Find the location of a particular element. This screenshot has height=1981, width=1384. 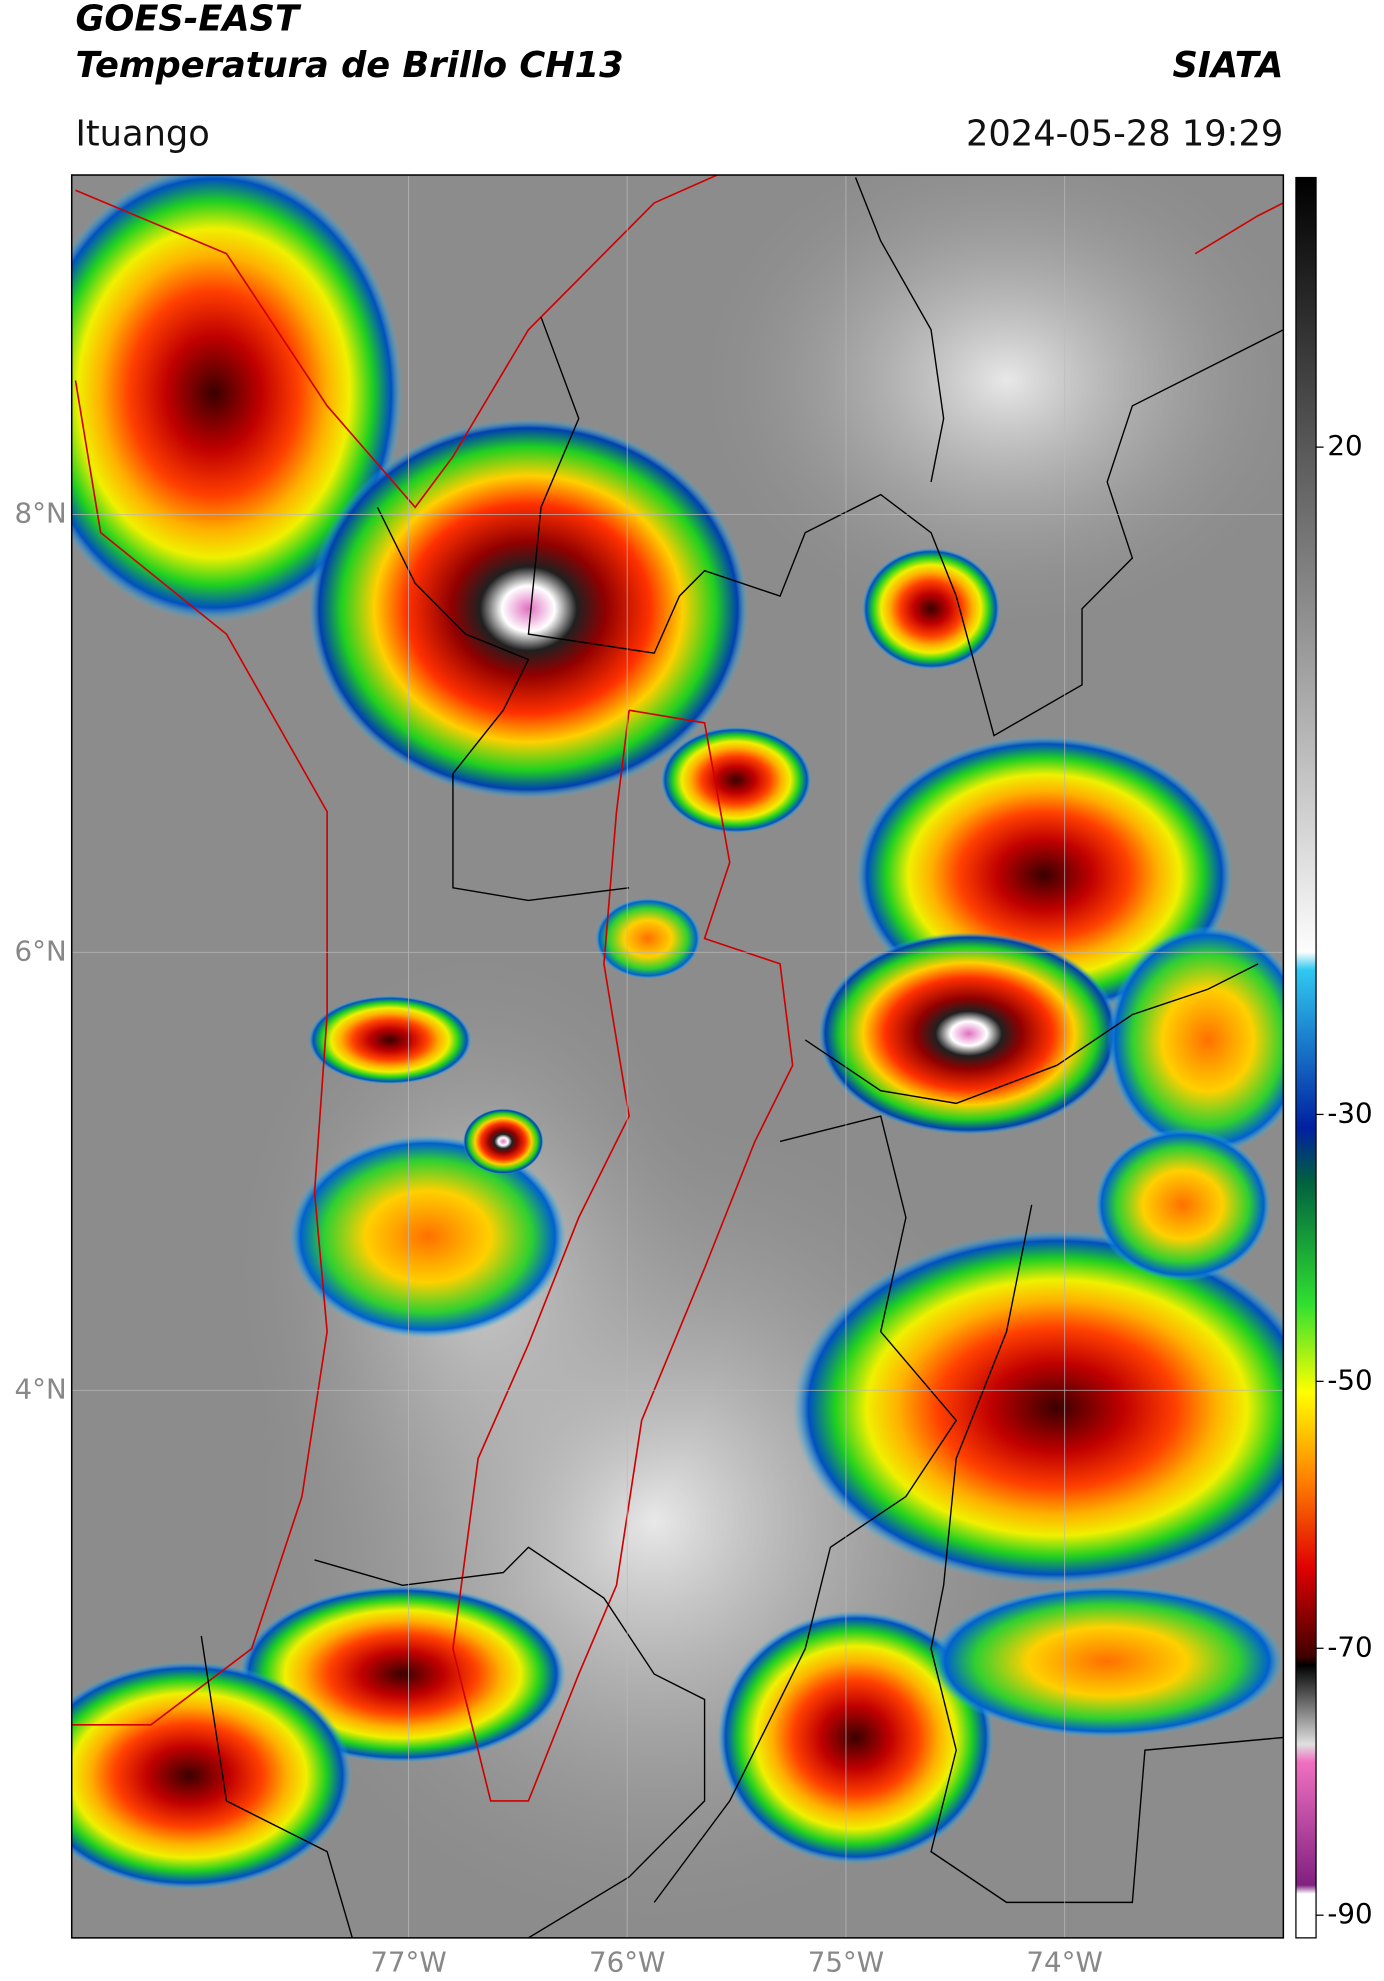

colorbar-tick-label: 20 is located at coordinates (1344, 445).